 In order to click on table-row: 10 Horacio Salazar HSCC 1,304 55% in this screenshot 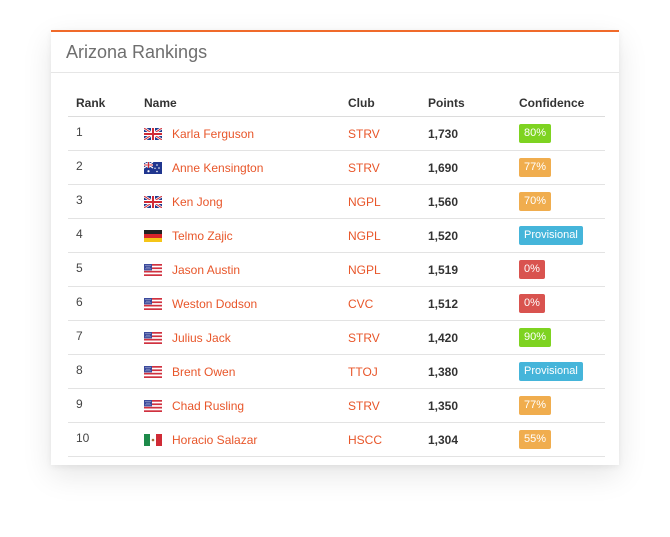, I will do `click(336, 439)`.